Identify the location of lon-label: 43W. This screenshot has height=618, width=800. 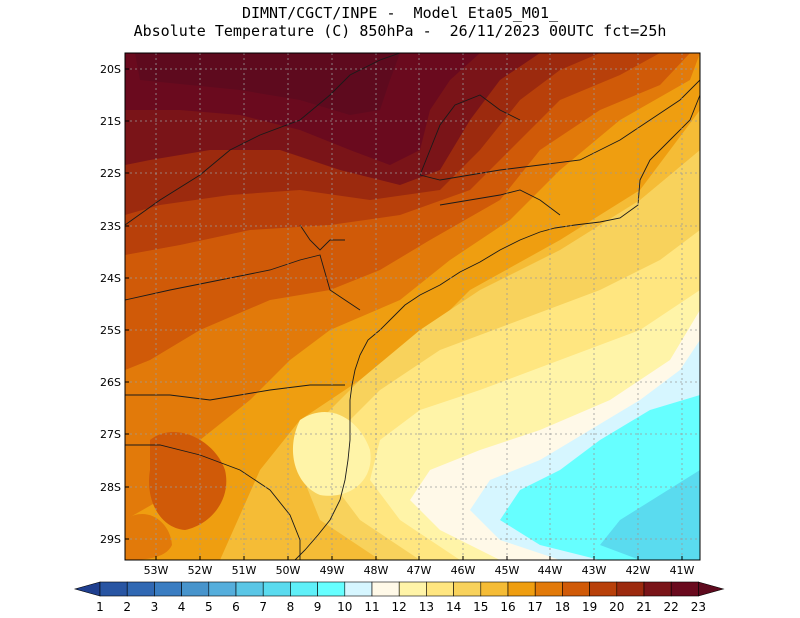
(594, 570).